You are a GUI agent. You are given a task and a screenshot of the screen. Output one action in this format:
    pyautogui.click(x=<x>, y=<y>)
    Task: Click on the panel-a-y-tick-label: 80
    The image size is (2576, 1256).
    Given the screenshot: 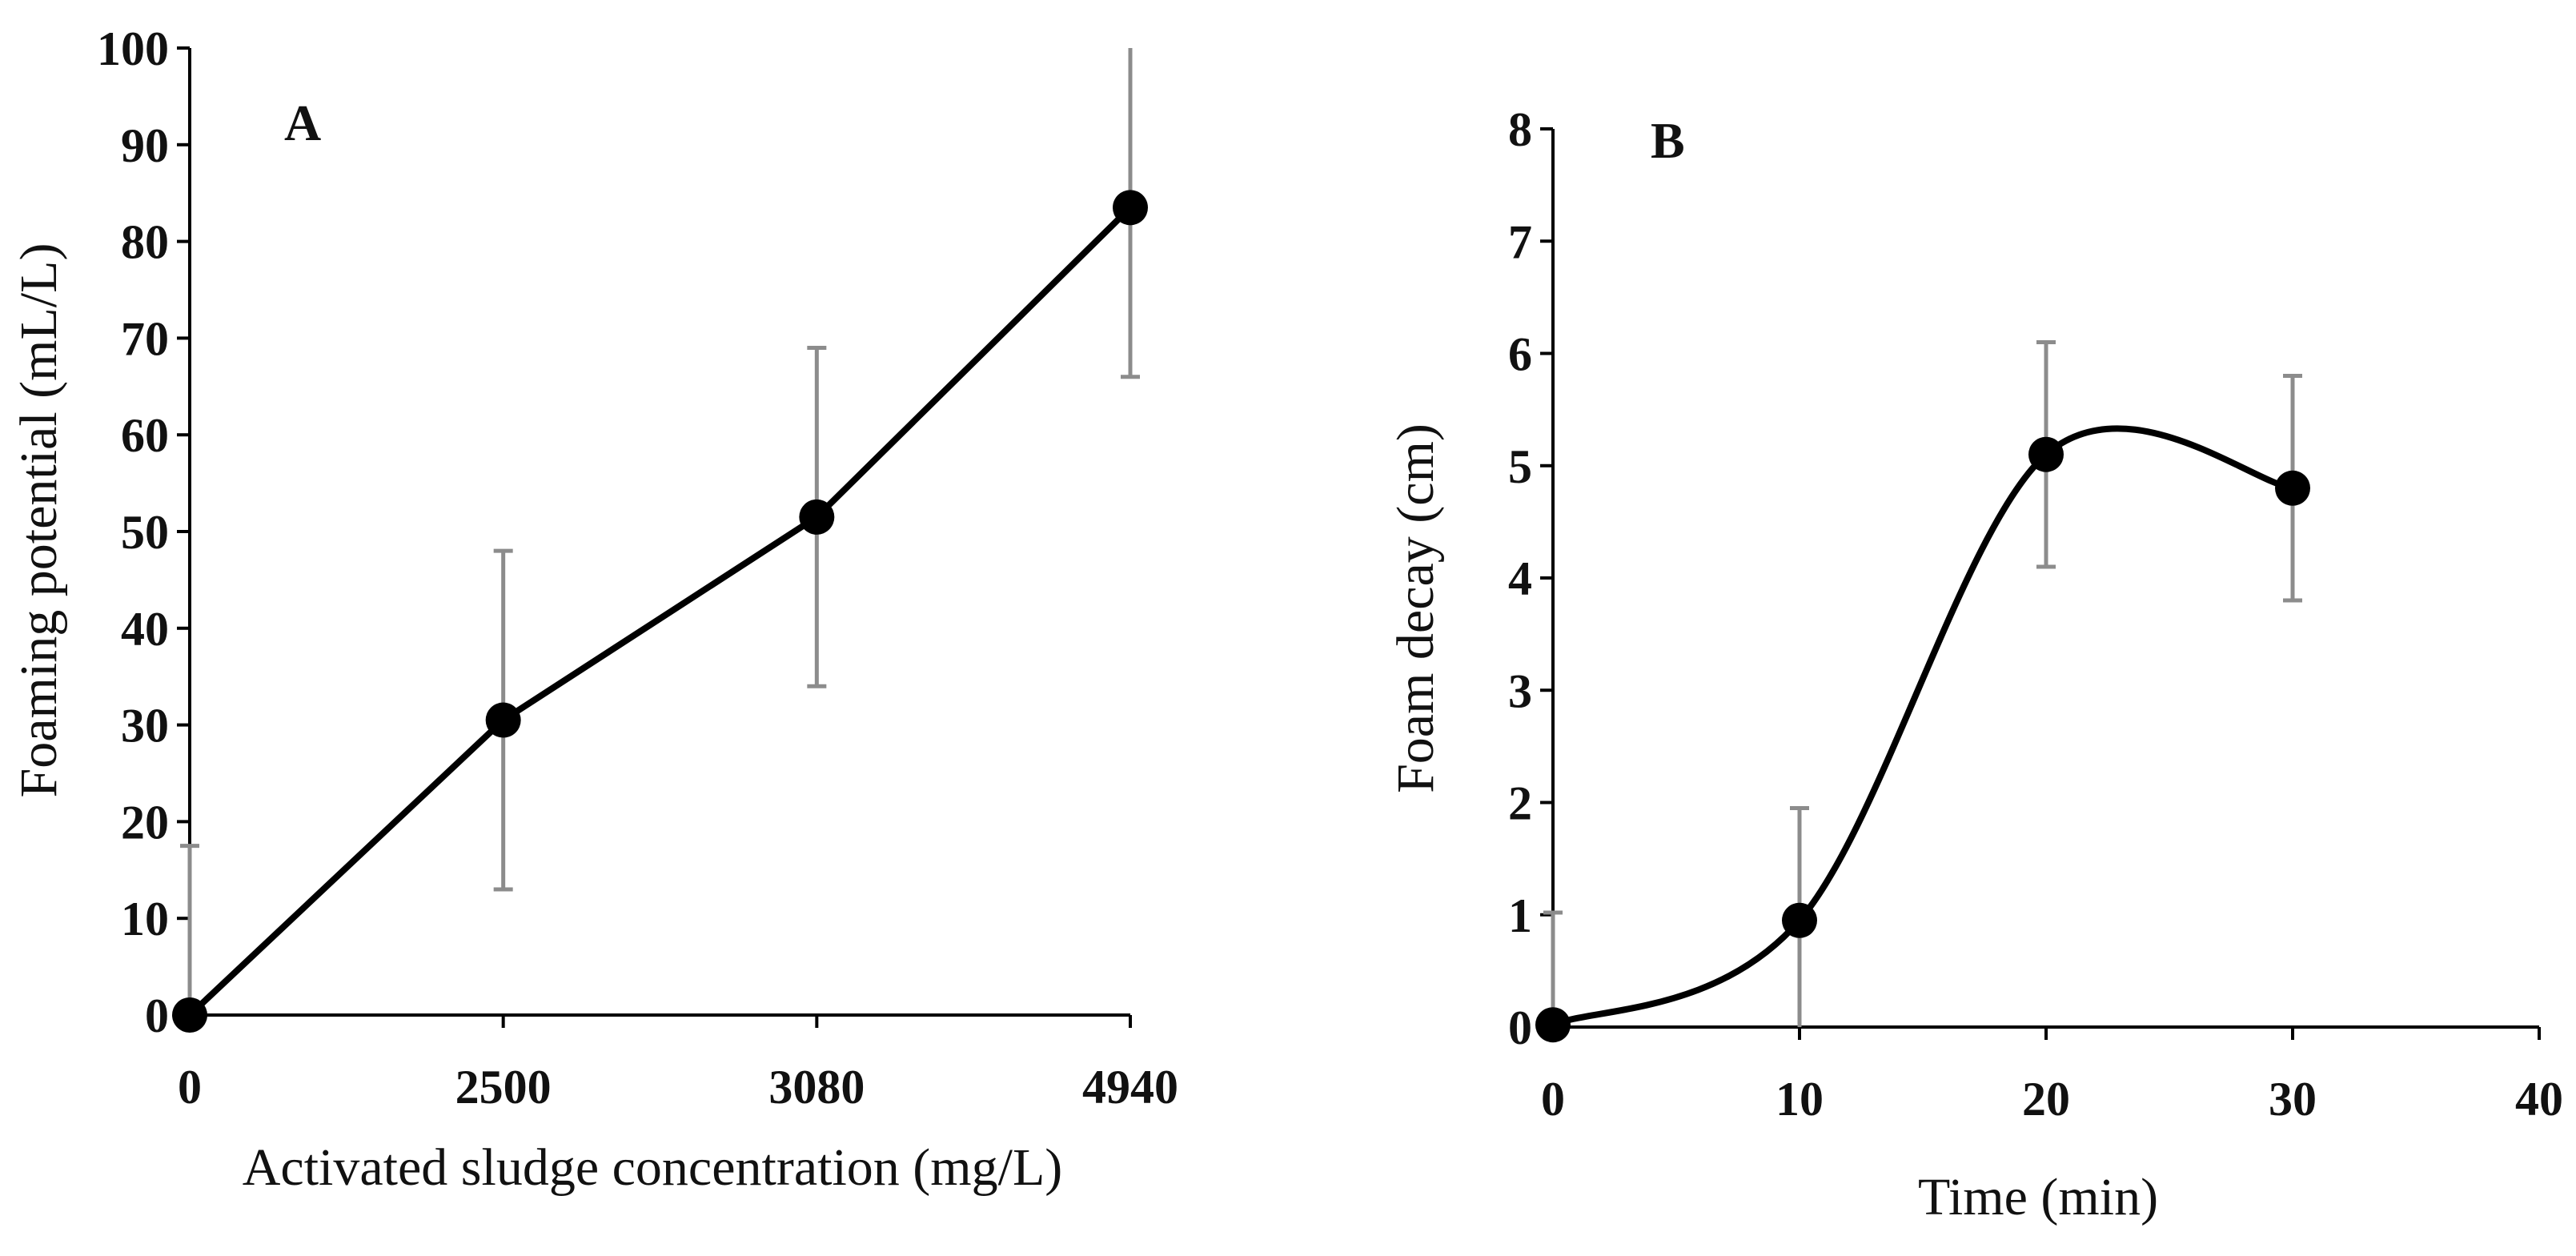 What is the action you would take?
    pyautogui.click(x=145, y=242)
    